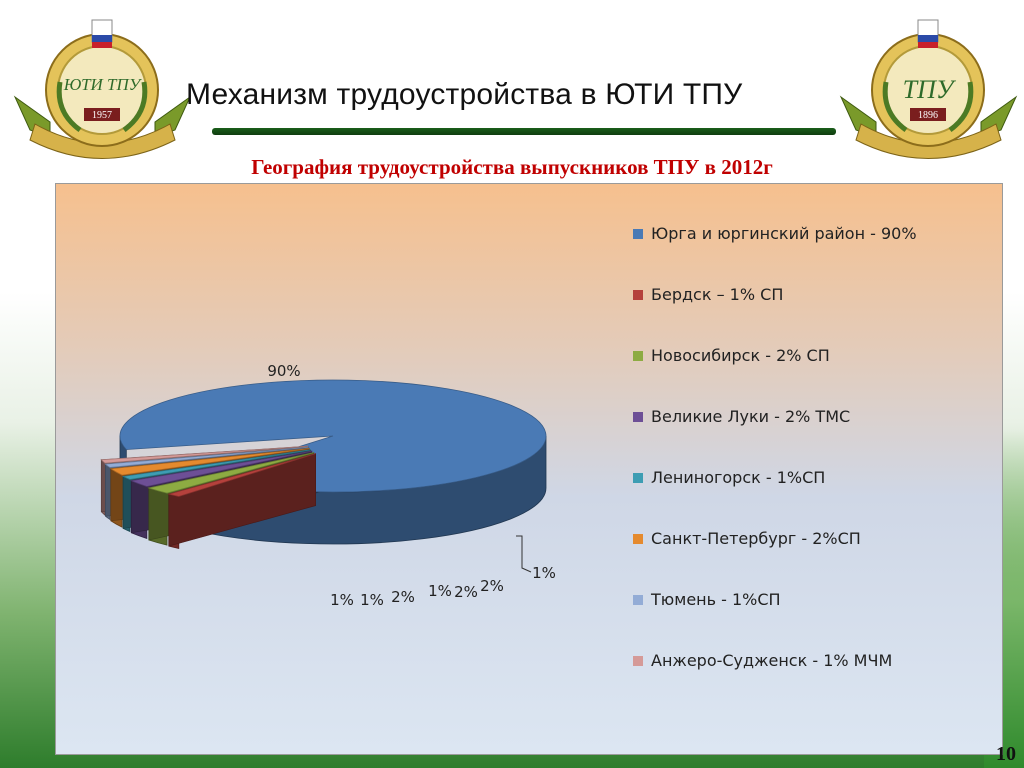 This screenshot has width=1024, height=768. What do you see at coordinates (524, 554) in the screenshot?
I see `leader-line` at bounding box center [524, 554].